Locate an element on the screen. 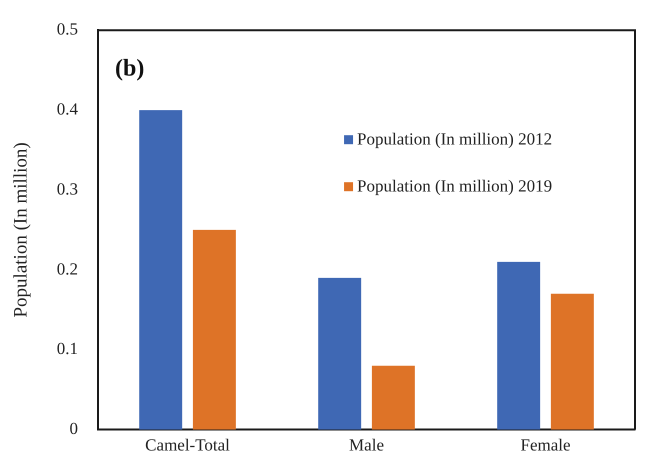 Image resolution: width=648 pixels, height=462 pixels. y-axis-title: Population (In million) is located at coordinates (21, 230).